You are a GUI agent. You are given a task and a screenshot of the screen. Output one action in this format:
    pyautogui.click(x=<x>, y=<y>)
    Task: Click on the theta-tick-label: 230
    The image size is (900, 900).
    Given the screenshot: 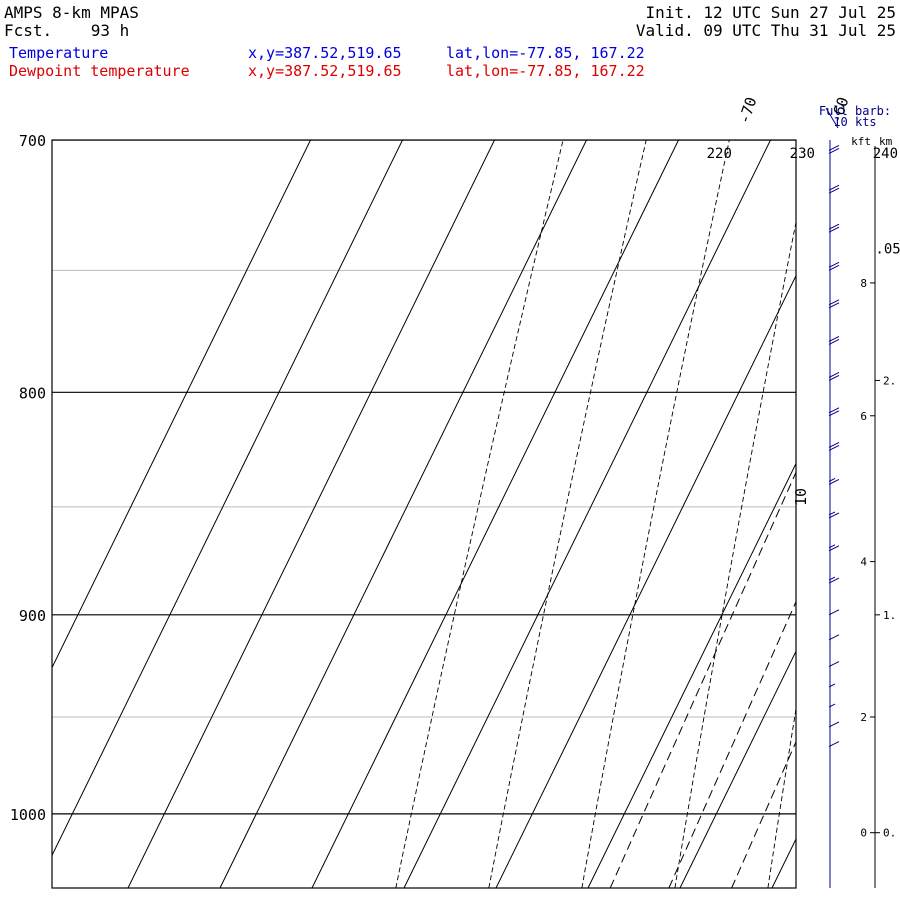 What is the action you would take?
    pyautogui.click(x=802, y=154)
    